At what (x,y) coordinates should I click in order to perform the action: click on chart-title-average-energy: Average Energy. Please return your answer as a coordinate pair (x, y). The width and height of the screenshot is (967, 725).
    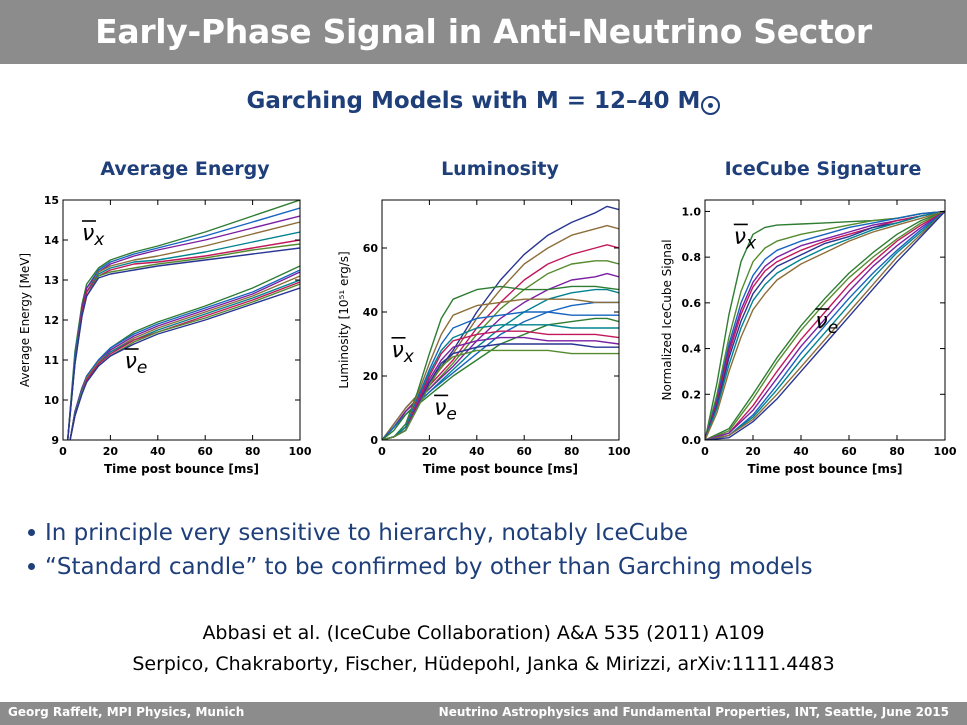
    Looking at the image, I should click on (185, 169).